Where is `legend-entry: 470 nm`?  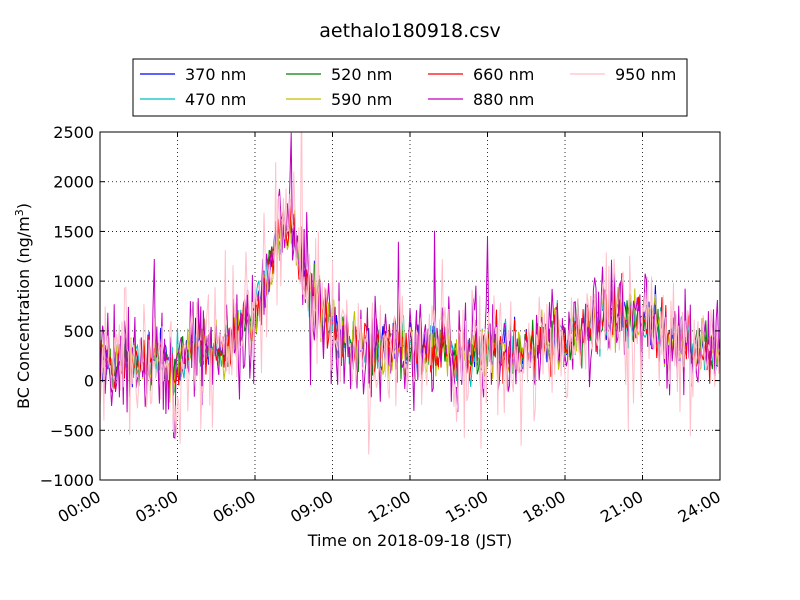 legend-entry: 470 nm is located at coordinates (193, 99).